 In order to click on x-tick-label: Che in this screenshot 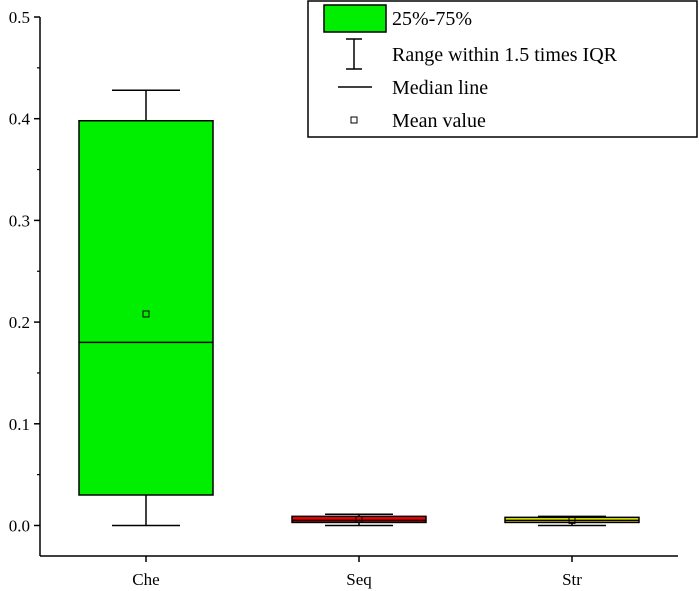, I will do `click(145, 579)`.